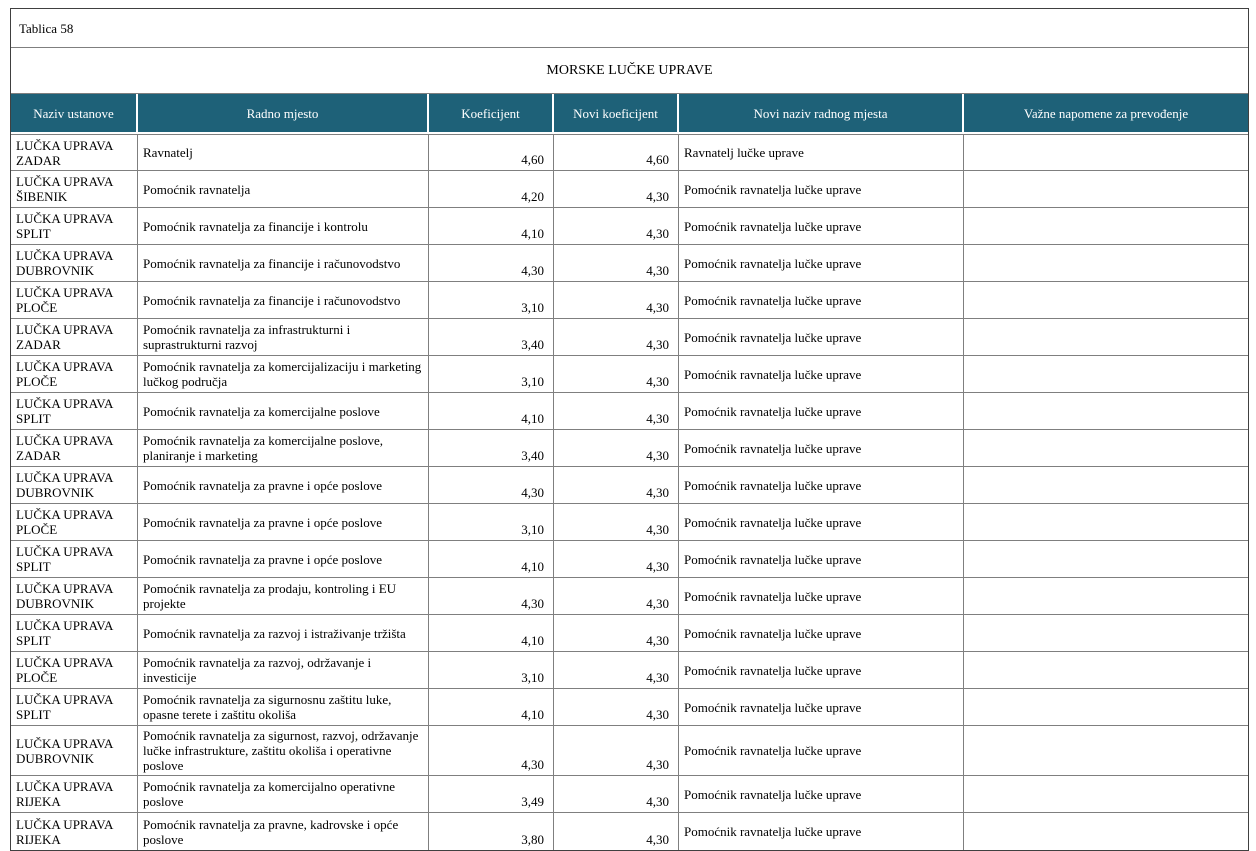 The width and height of the screenshot is (1256, 851). Describe the element at coordinates (283, 152) in the screenshot. I see `cell-radno: Ravnatelj` at that location.